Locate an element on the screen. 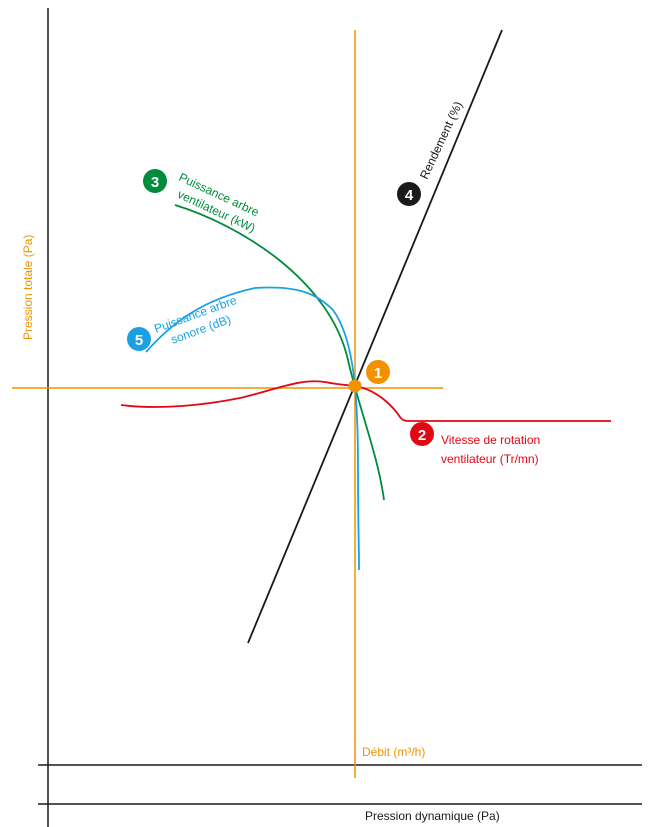  puissance-kw-curve is located at coordinates (279, 352).